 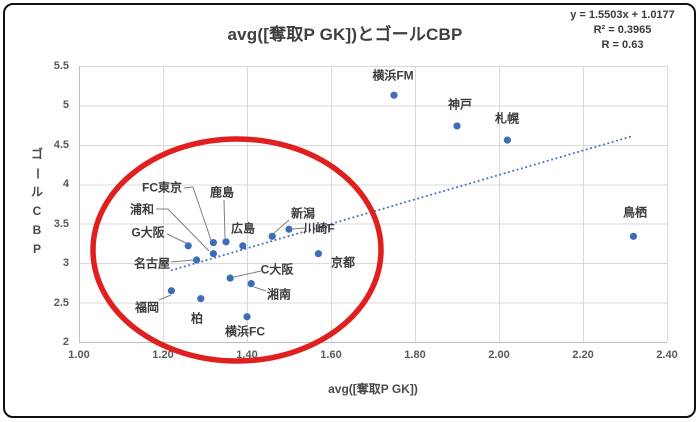 I want to click on r-line: R = 0.63, so click(x=622, y=45).